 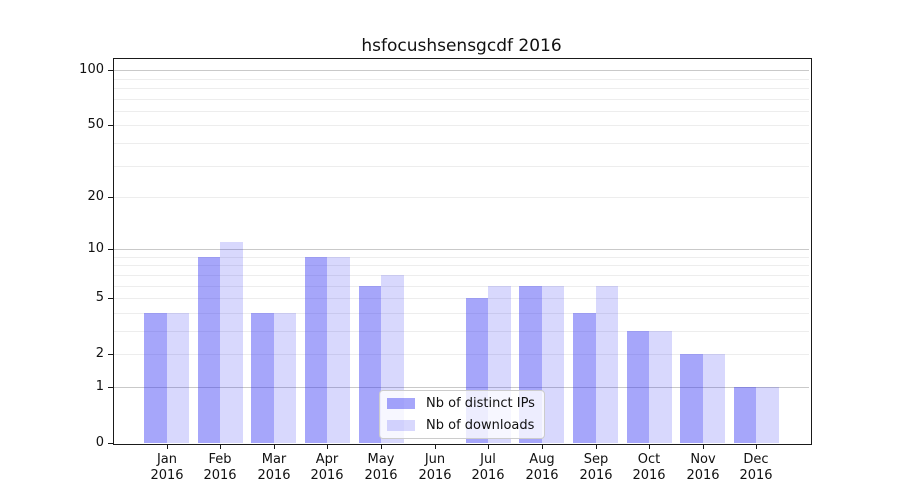 I want to click on y-tick-label: 1, so click(x=99, y=386).